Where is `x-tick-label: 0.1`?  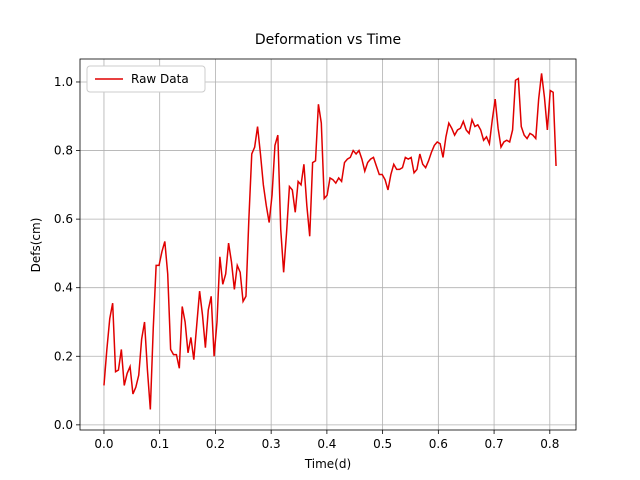
x-tick-label: 0.1 is located at coordinates (159, 444).